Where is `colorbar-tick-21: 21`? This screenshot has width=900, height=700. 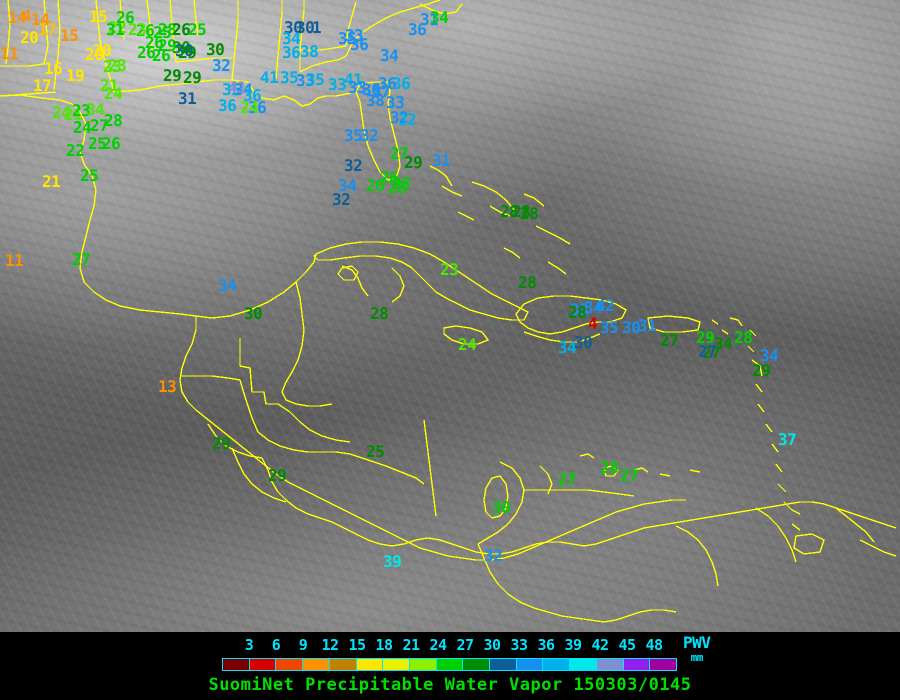
colorbar-tick-21: 21 is located at coordinates (411, 645).